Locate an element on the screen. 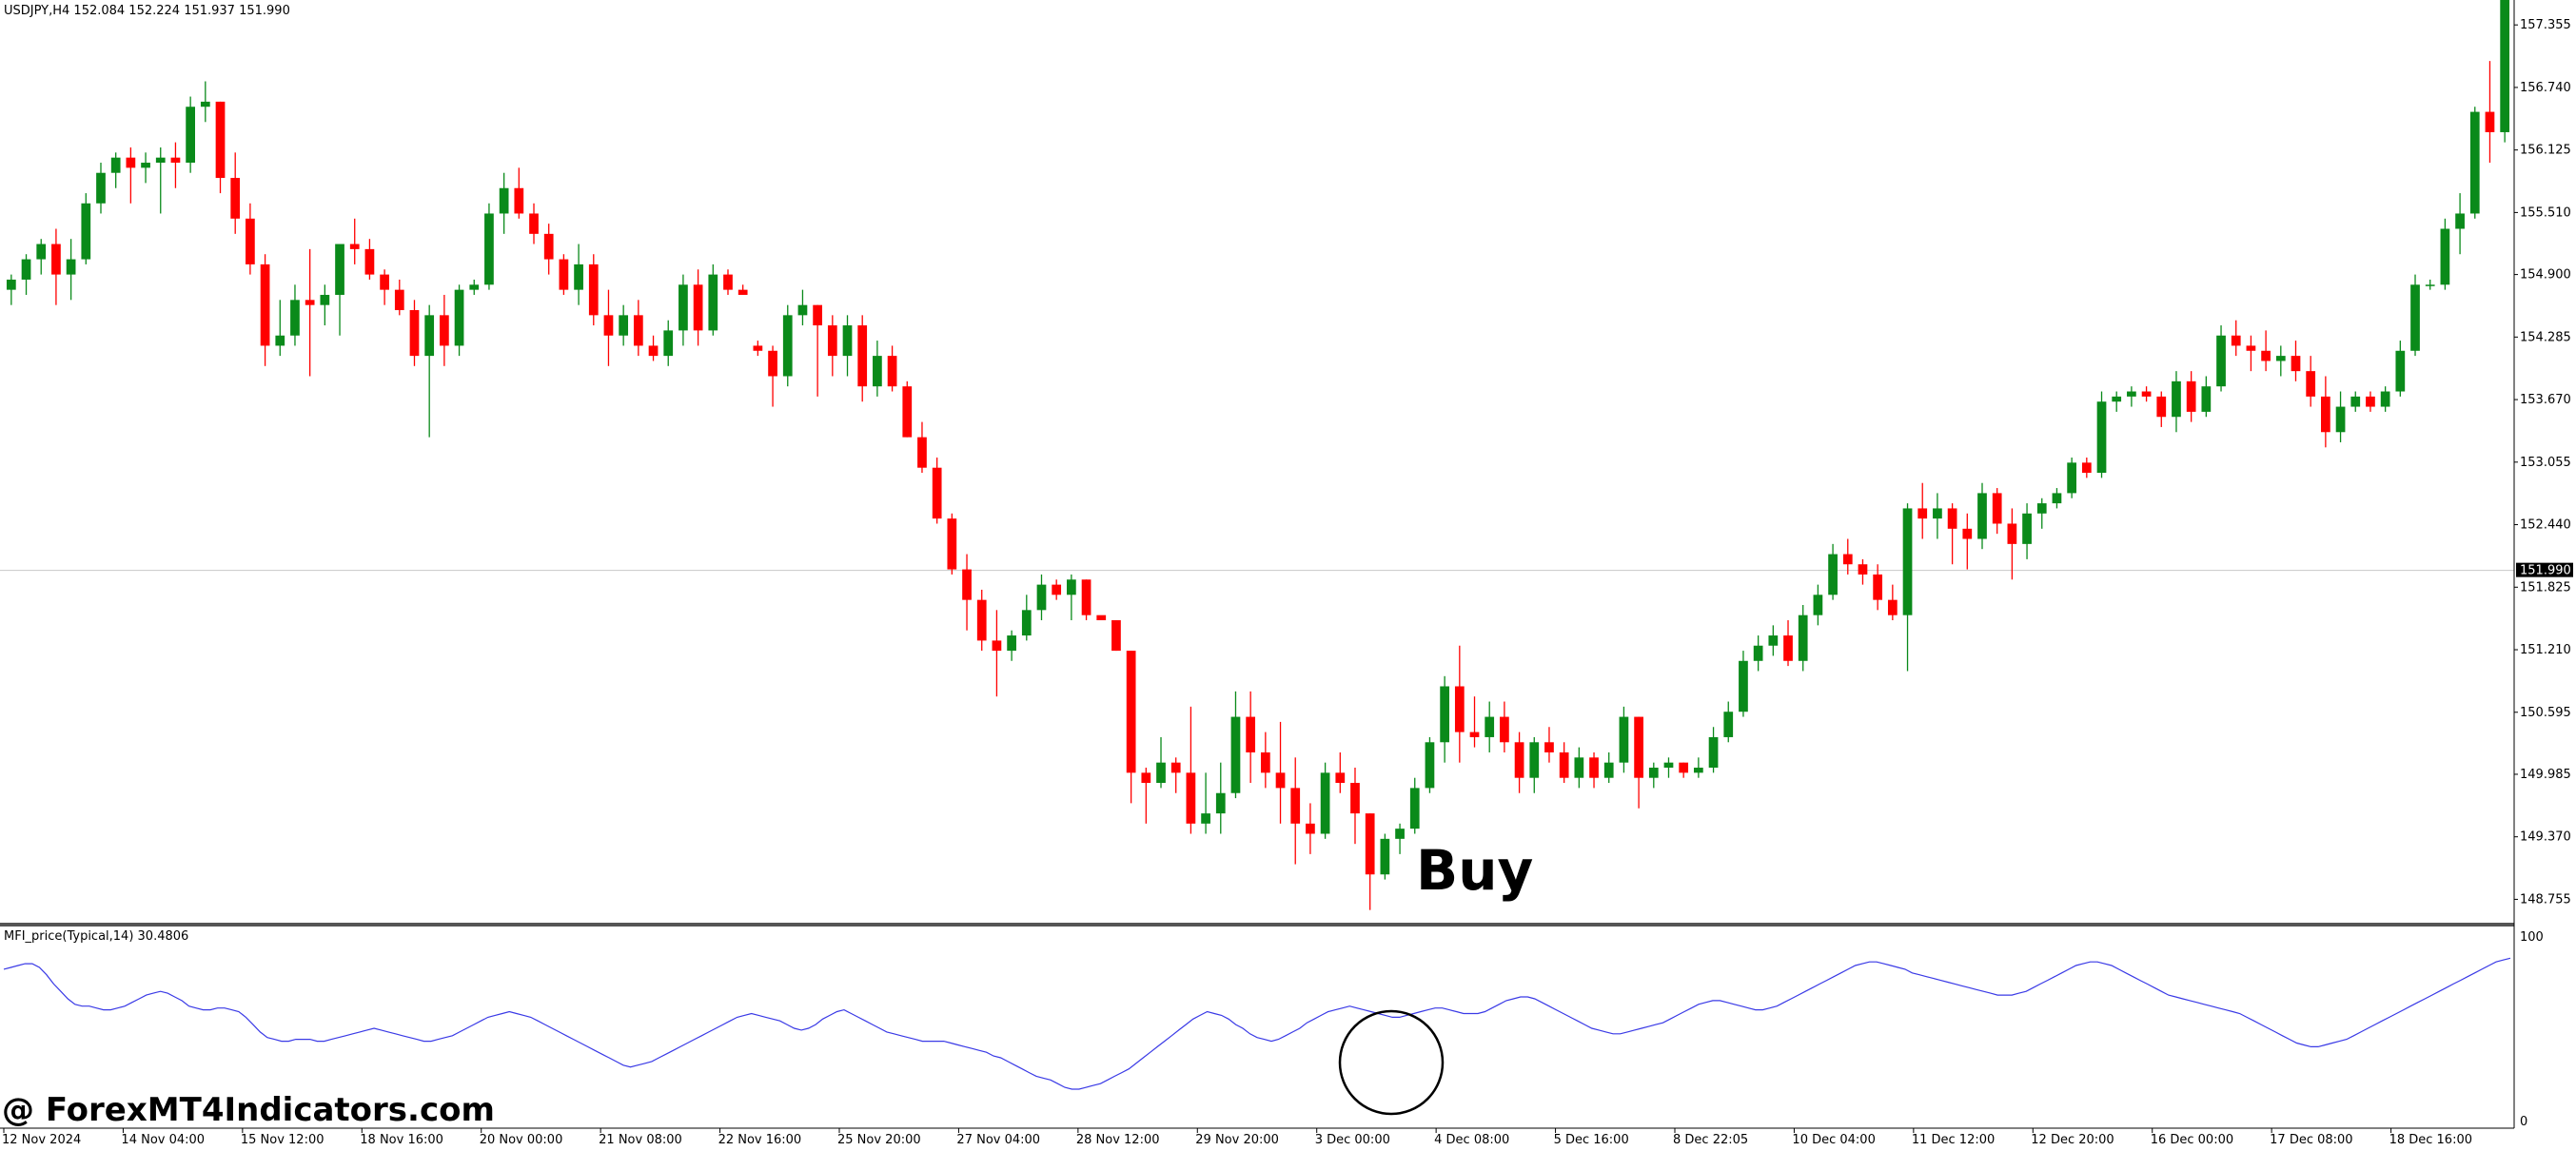 The image size is (2576, 1151). signal-highlight-circle is located at coordinates (1391, 1062).